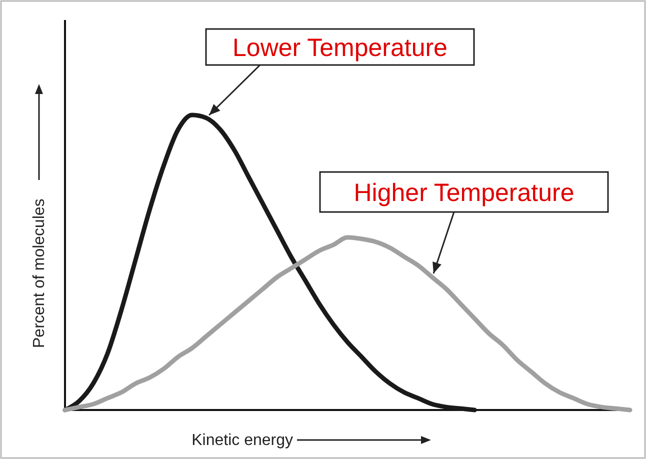  What do you see at coordinates (464, 193) in the screenshot?
I see `series-label: Higher Temperature` at bounding box center [464, 193].